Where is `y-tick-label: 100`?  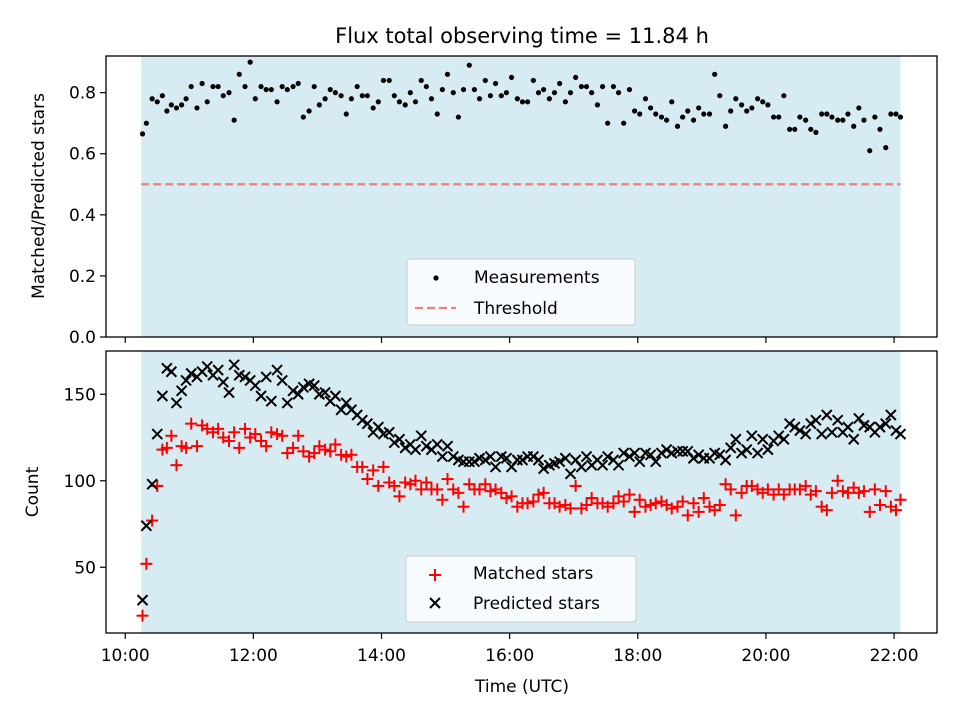 y-tick-label: 100 is located at coordinates (80, 482).